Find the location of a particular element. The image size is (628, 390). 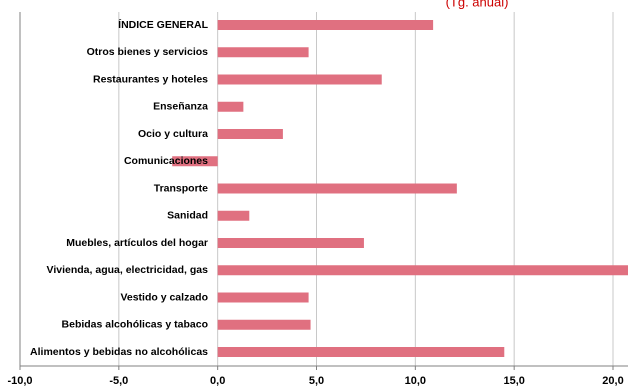

x-tick-label: 20,0 is located at coordinates (612, 381).